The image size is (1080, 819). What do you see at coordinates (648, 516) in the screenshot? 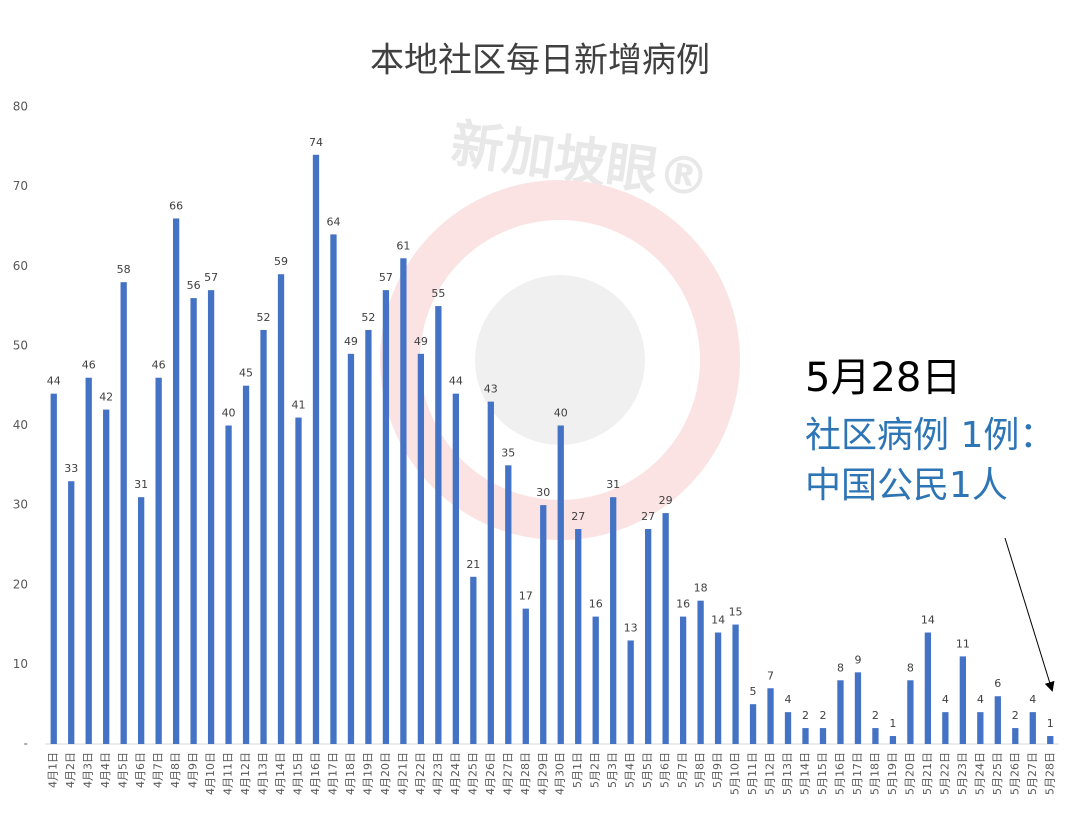
I see `data-label: 27` at bounding box center [648, 516].